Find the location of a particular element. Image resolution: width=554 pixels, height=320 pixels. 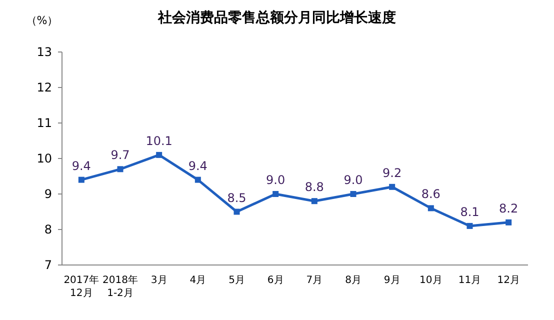

x-tick-label: 10月 is located at coordinates (431, 280).